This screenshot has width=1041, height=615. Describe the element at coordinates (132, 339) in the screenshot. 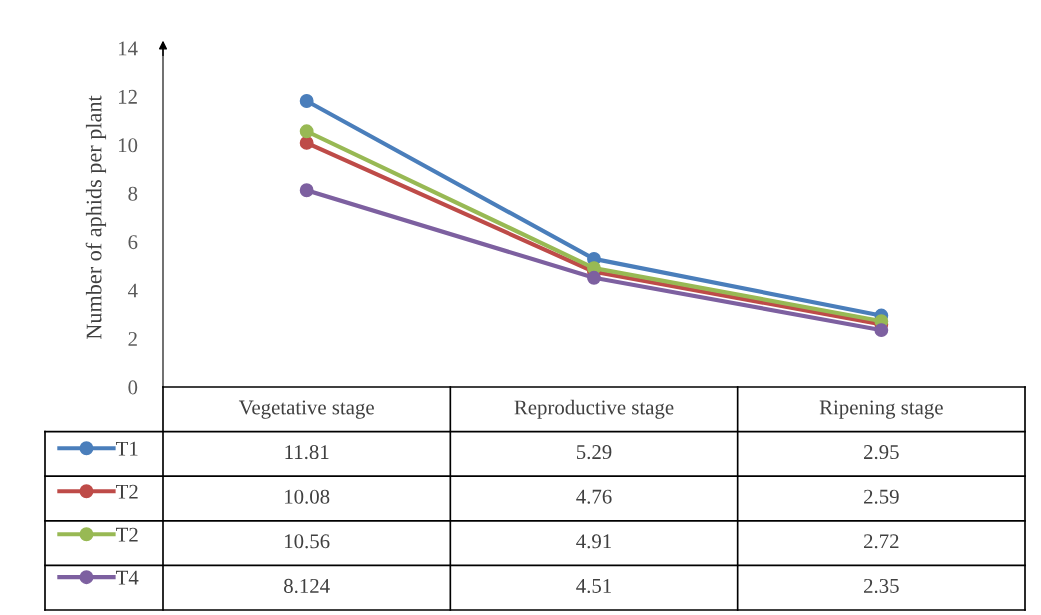

I see `y-tick-label: 2` at that location.